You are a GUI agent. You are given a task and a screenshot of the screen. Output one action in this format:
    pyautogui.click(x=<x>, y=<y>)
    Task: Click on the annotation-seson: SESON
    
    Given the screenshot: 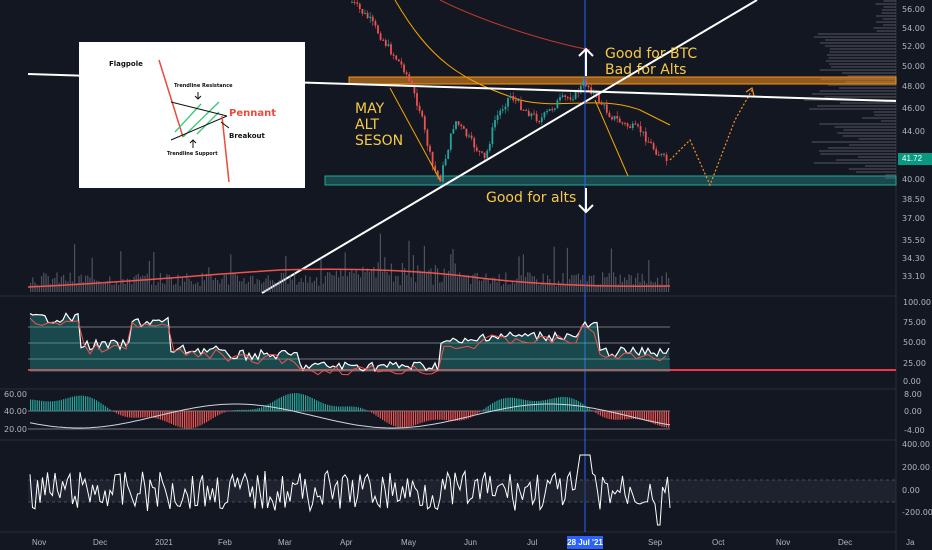 What is the action you would take?
    pyautogui.click(x=379, y=141)
    